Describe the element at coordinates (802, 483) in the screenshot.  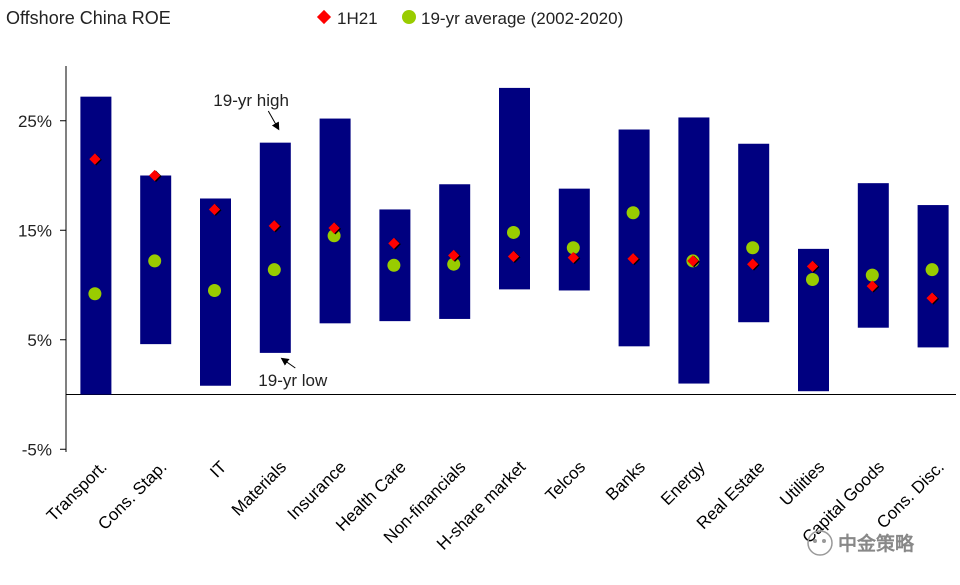
I see `x-category-label: Utilities` at that location.